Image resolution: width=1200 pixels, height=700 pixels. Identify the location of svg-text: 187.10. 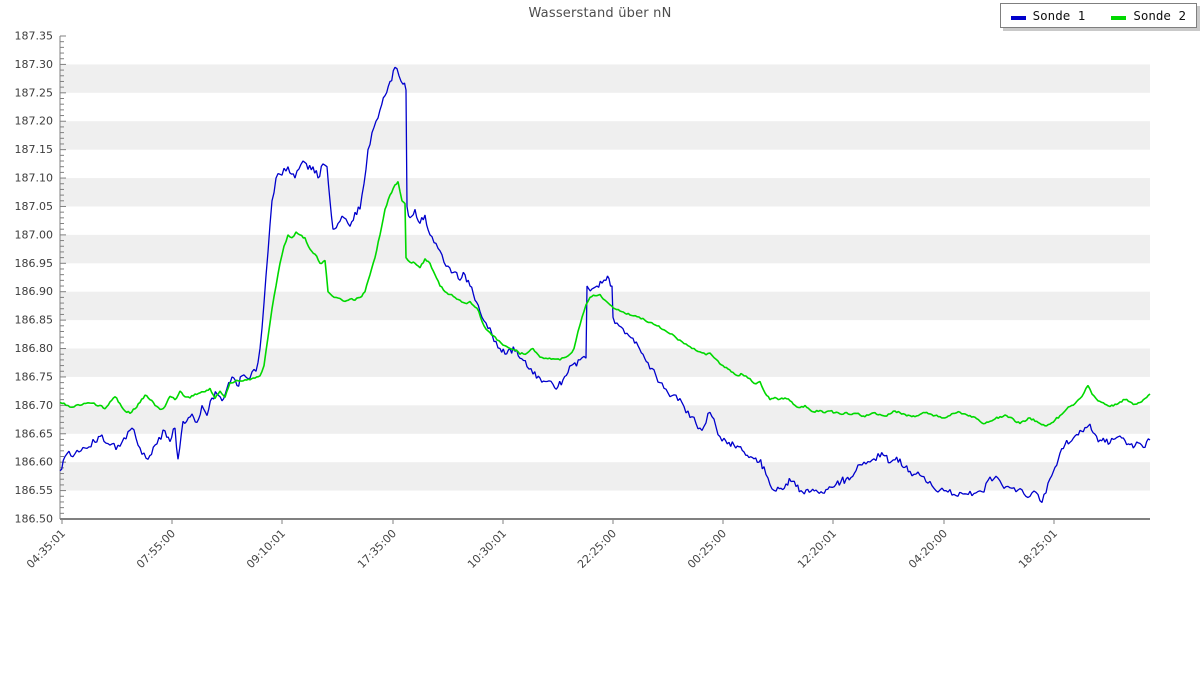
(34, 178).